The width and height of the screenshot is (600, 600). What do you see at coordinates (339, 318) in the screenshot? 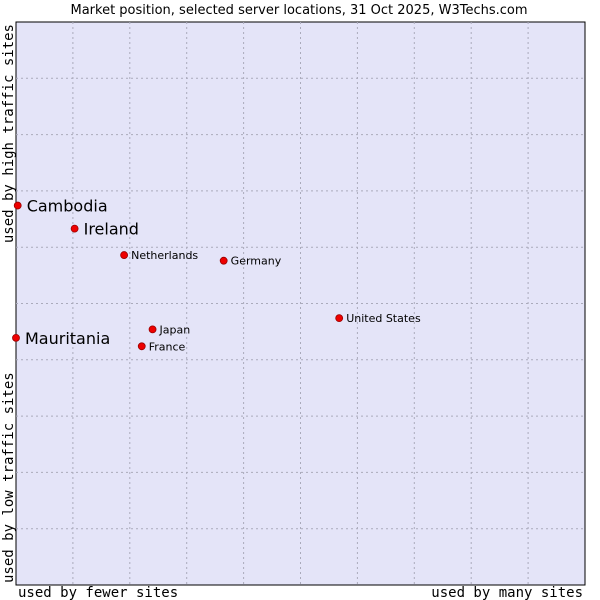
I see `point-united-states` at bounding box center [339, 318].